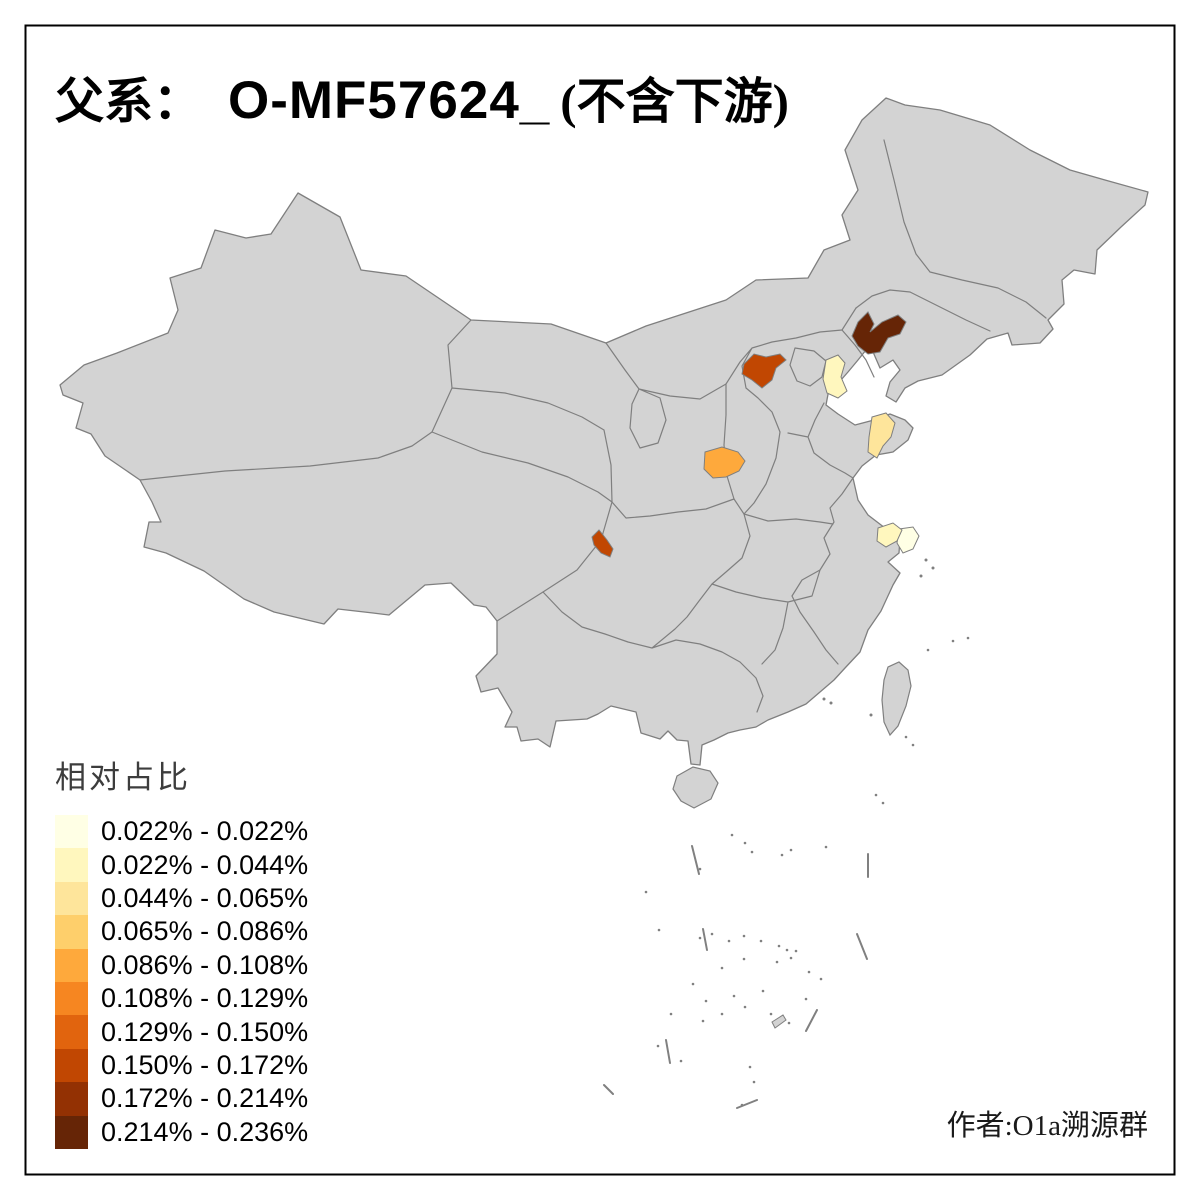  I want to click on legend-row: 0.086% - 0.108%, so click(182, 965).